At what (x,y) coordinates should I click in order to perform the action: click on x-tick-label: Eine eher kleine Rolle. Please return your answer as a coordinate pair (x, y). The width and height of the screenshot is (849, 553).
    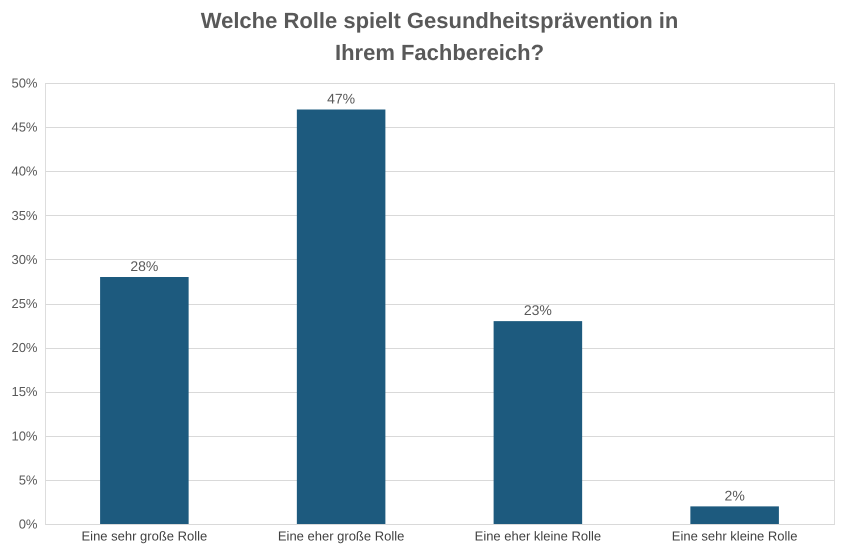
    Looking at the image, I should click on (538, 536).